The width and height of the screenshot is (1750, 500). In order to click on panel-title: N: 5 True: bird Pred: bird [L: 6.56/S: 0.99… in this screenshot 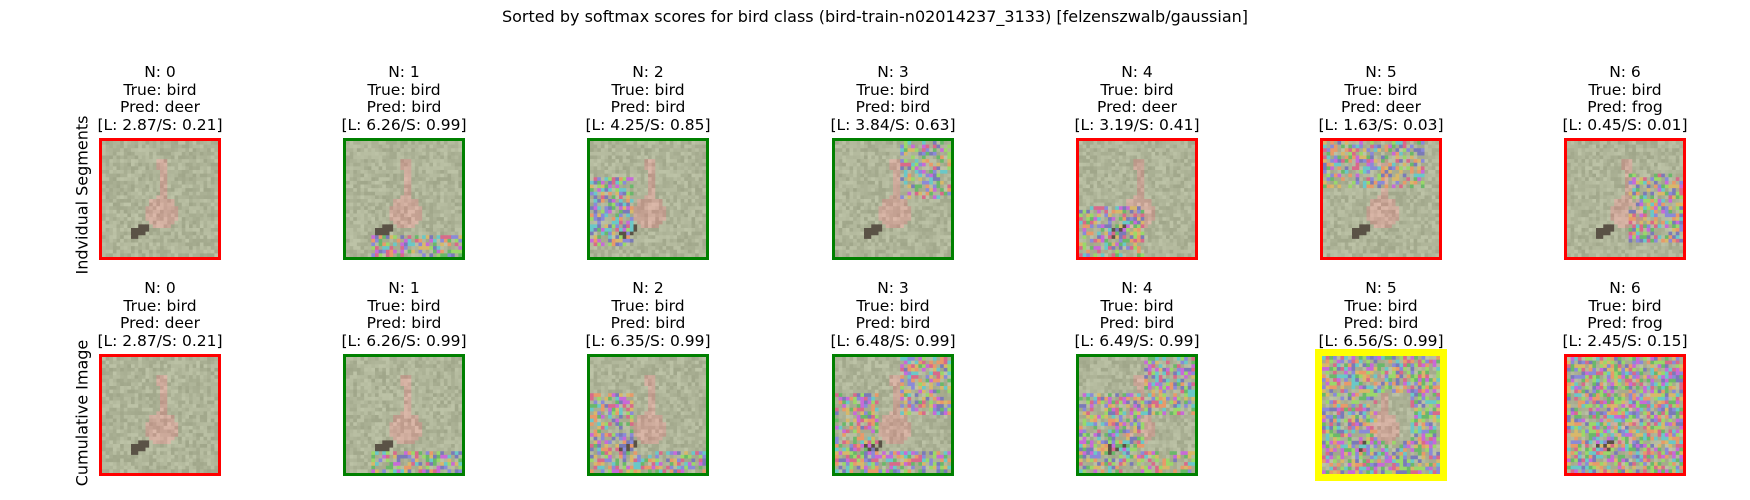, I will do `click(1381, 314)`.